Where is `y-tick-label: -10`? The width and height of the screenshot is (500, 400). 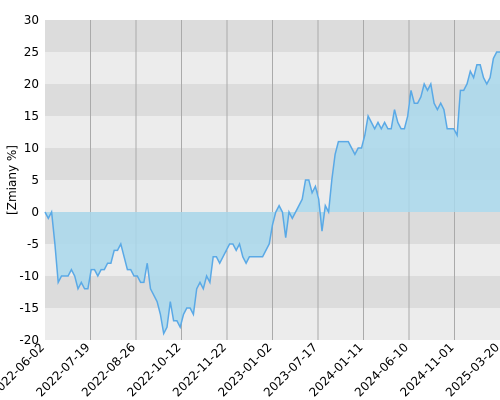
y-tick-label: -10 is located at coordinates (29, 276).